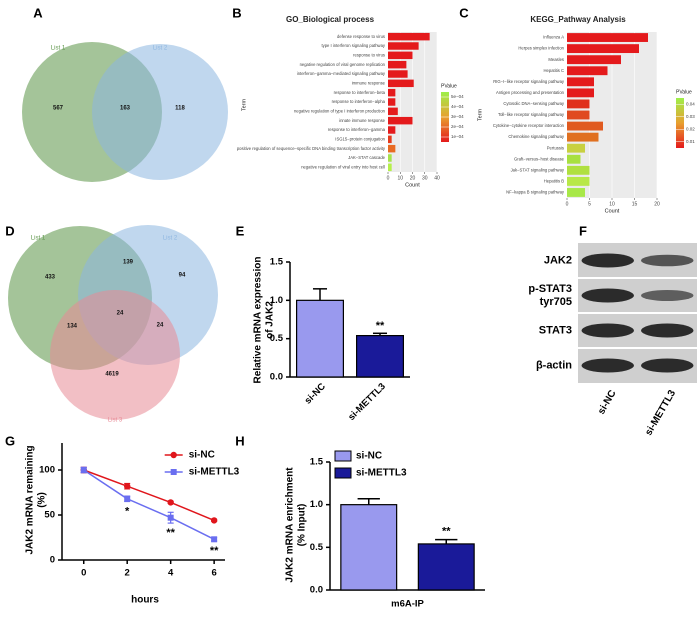 This screenshot has width=699, height=617. Describe the element at coordinates (330, 19) in the screenshot. I see `chart-title: GO_Biological process` at that location.